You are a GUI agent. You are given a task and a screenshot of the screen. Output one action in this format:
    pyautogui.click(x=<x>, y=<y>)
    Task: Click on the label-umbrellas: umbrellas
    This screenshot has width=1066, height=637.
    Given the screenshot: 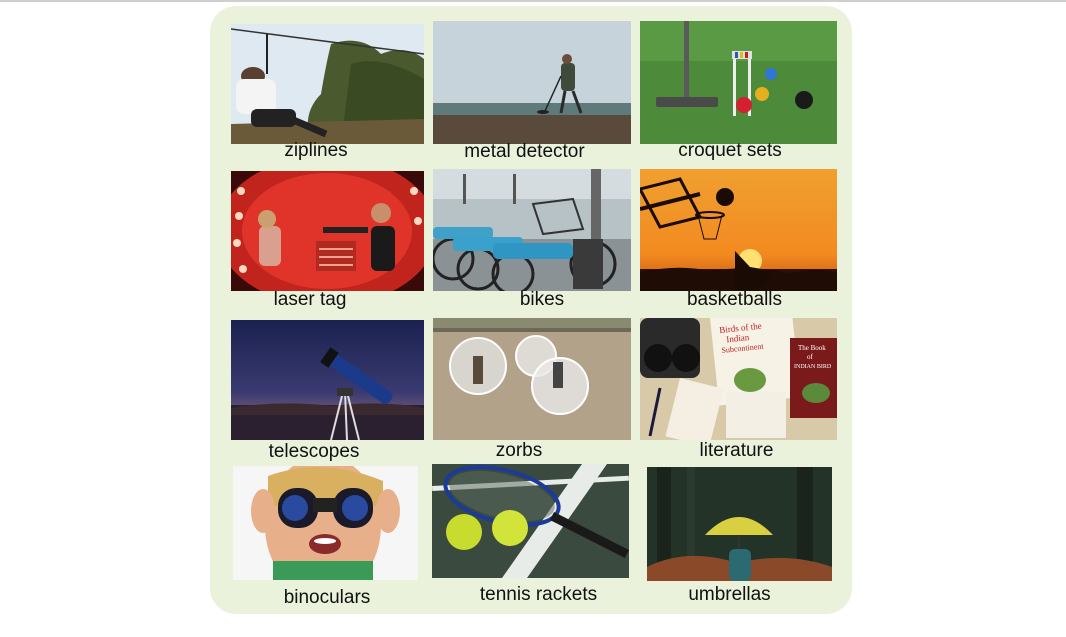 What is the action you would take?
    pyautogui.click(x=729, y=594)
    